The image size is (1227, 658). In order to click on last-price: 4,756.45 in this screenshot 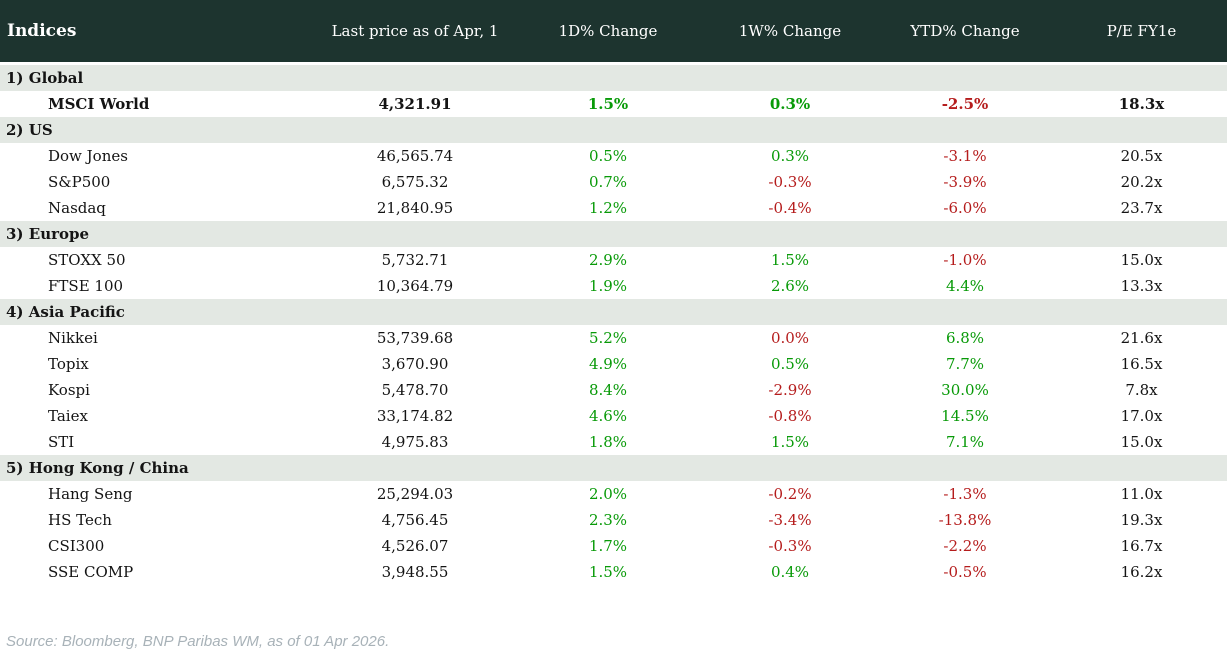, I will do `click(415, 520)`.